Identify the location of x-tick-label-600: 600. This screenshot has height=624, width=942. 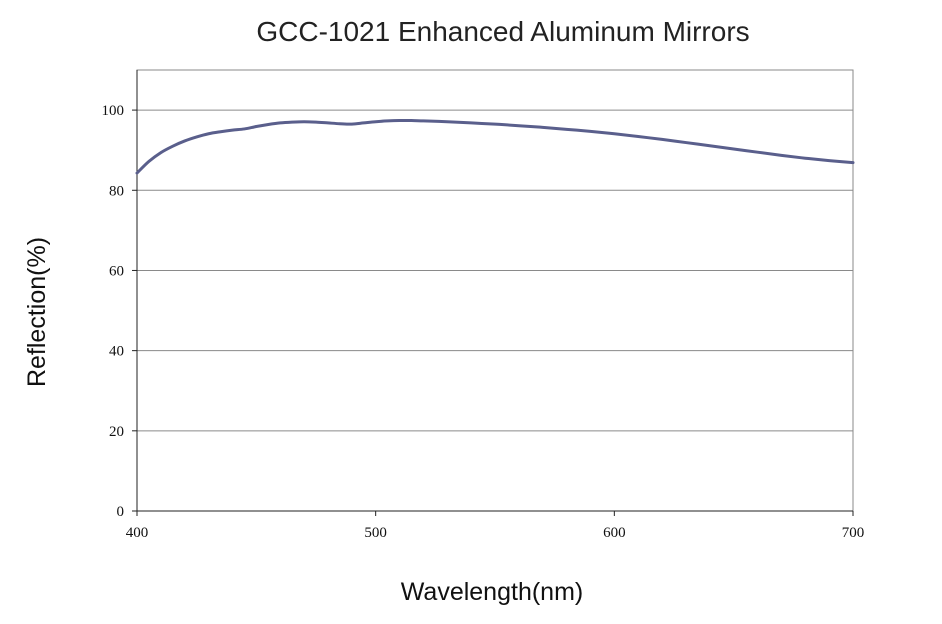
(614, 533).